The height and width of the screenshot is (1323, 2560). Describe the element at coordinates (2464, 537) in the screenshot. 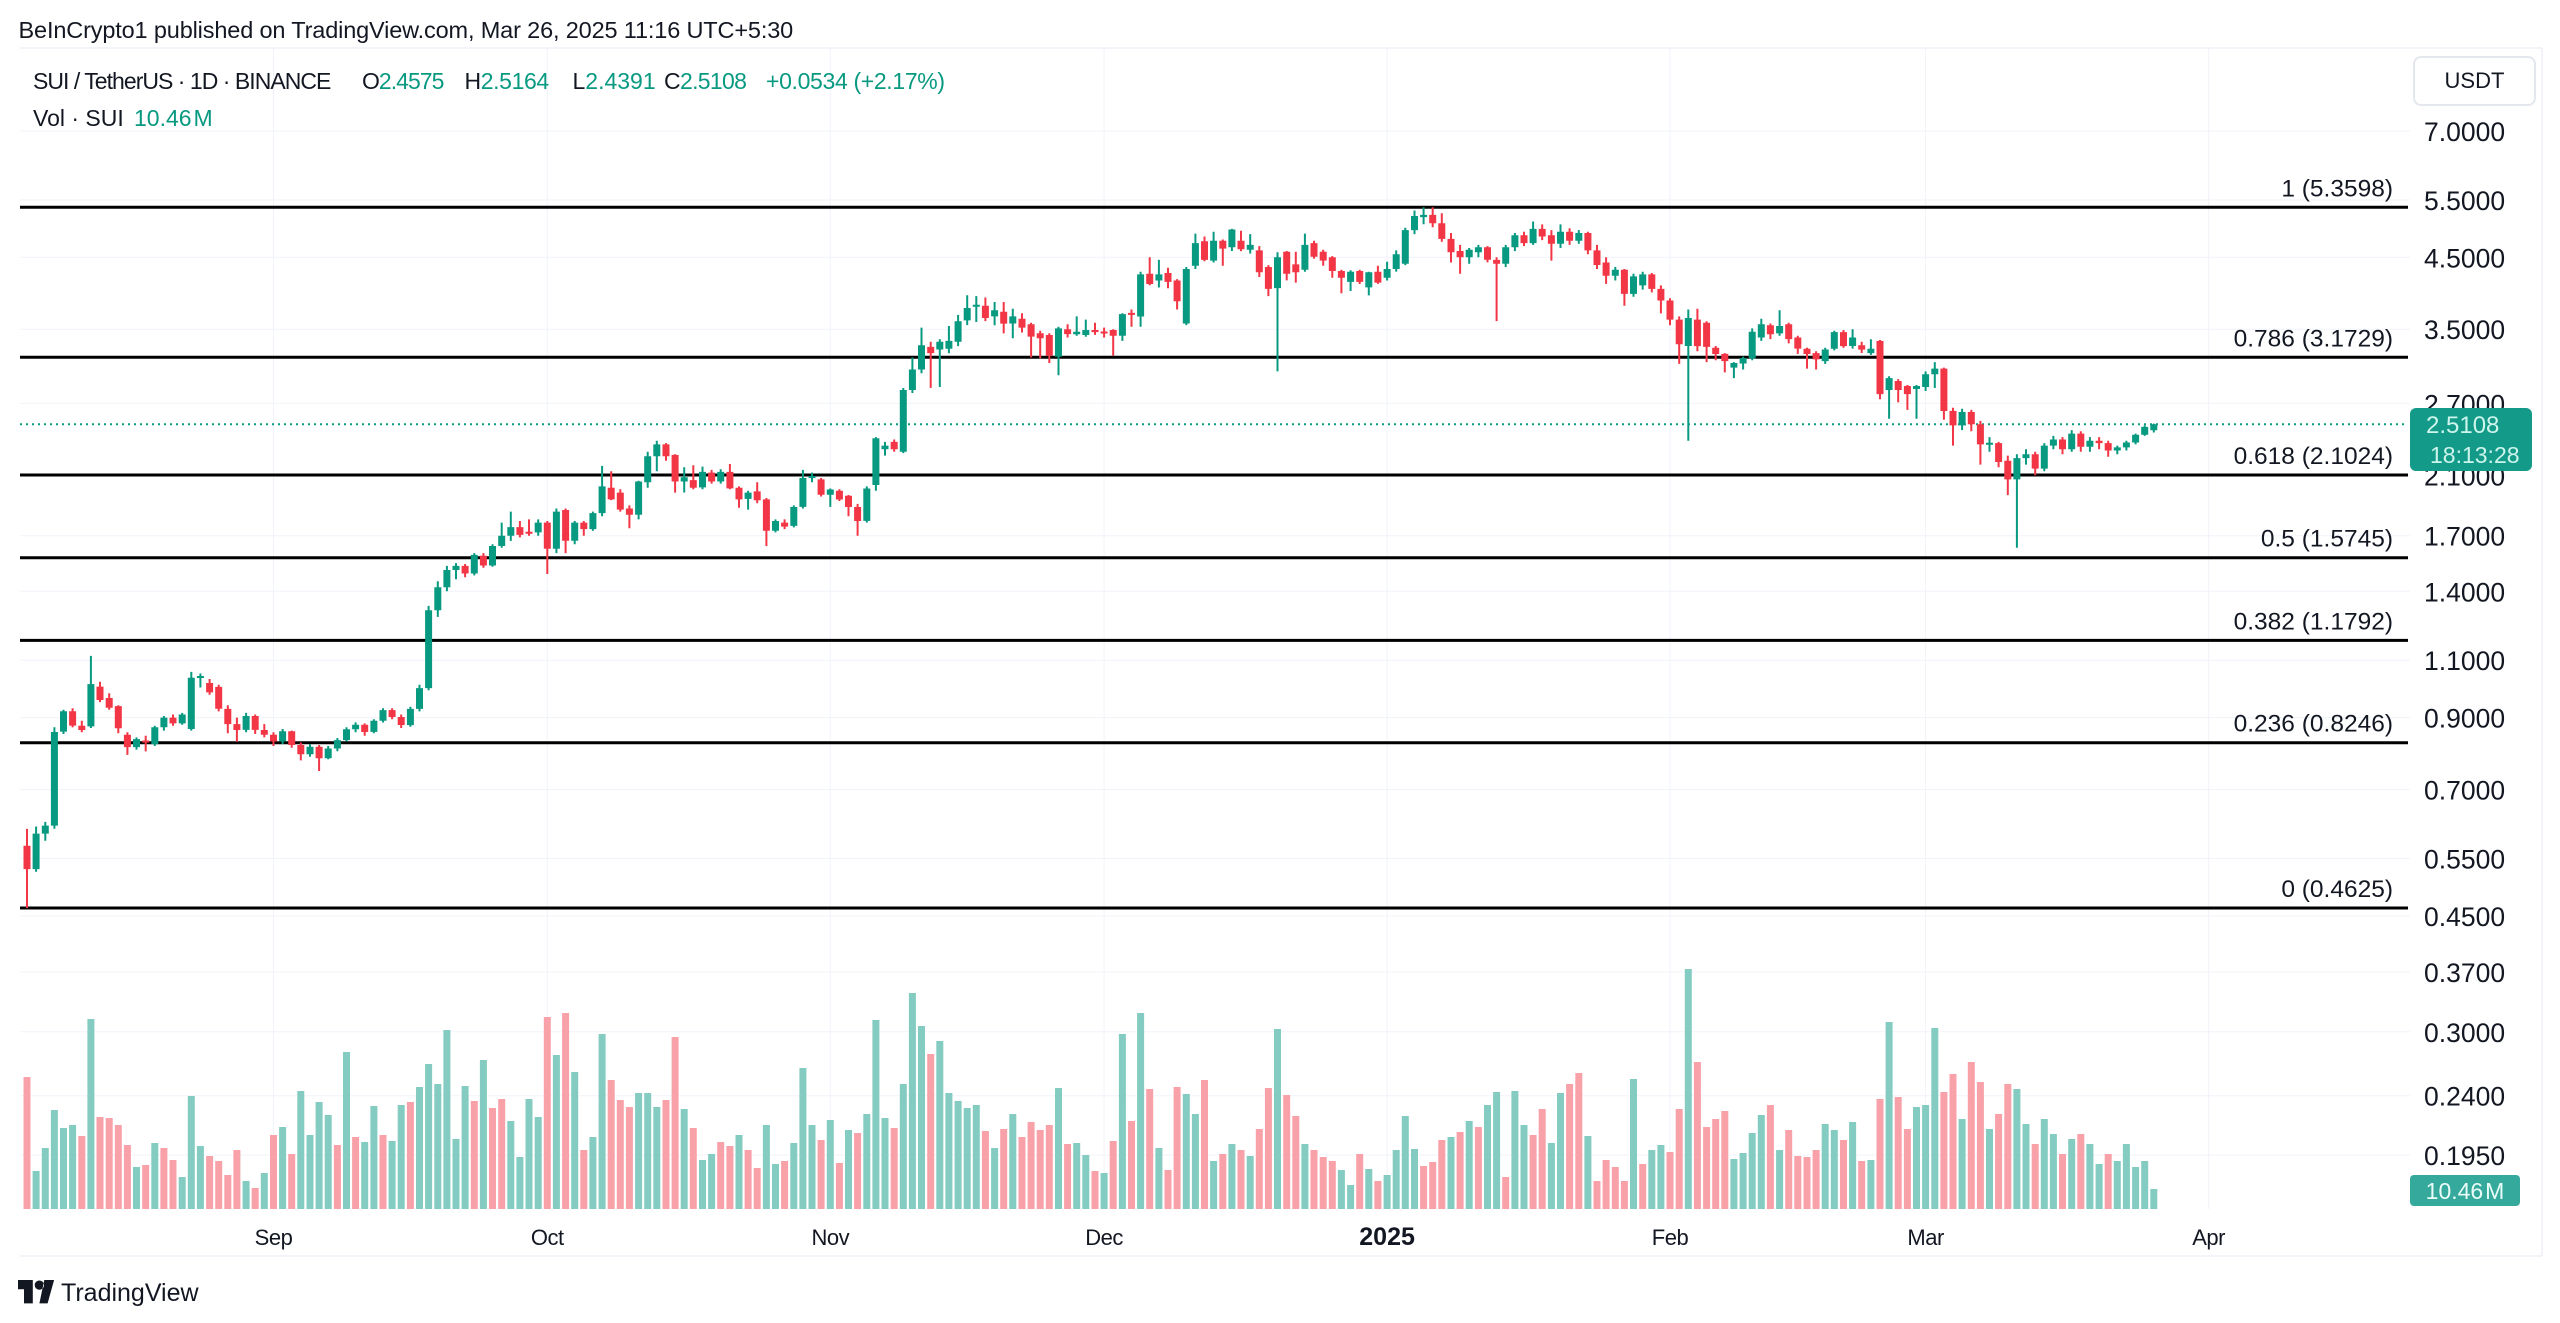

I see `svg-text: 1.7000` at that location.